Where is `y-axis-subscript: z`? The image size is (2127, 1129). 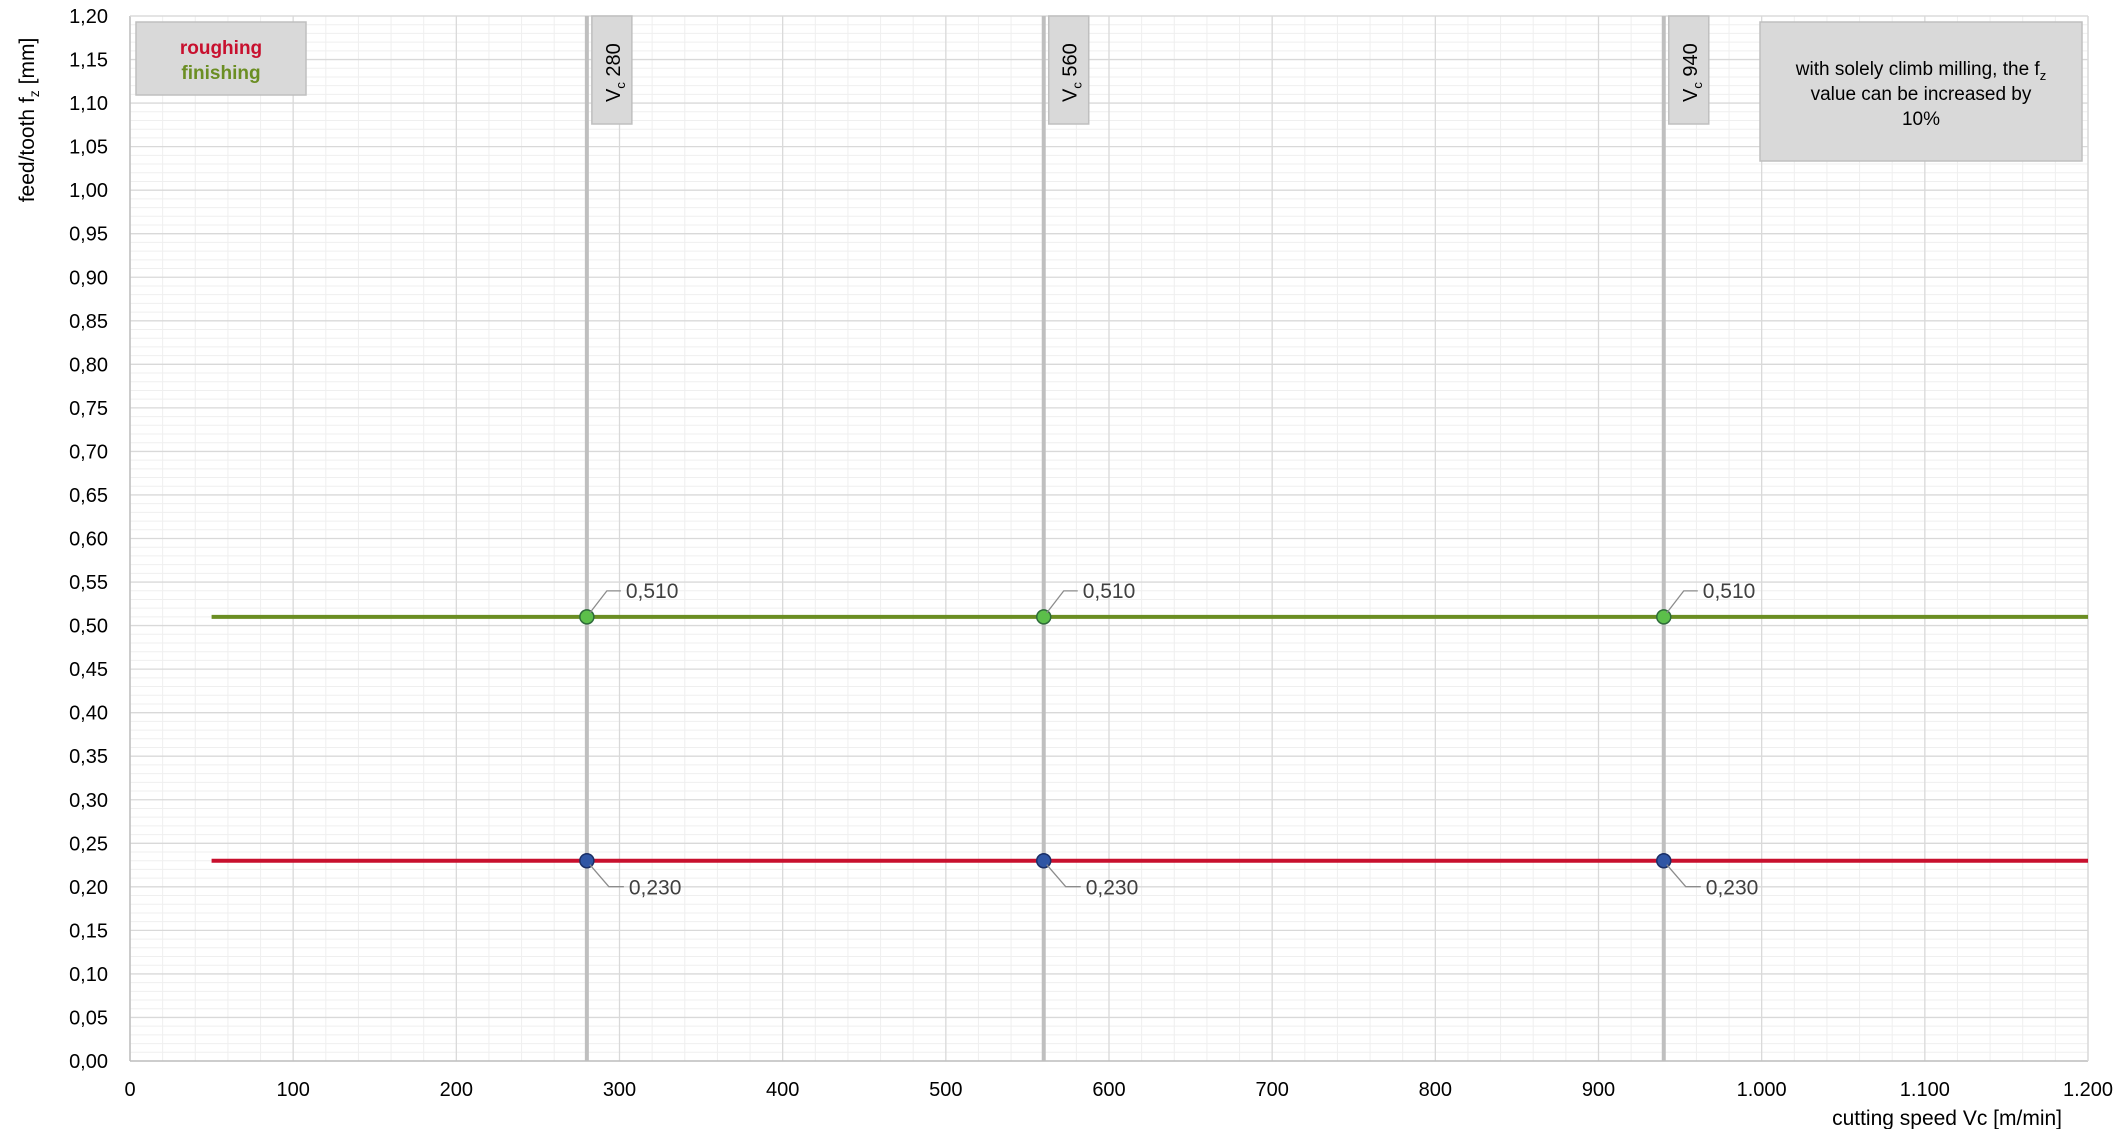 y-axis-subscript: z is located at coordinates (34, 93).